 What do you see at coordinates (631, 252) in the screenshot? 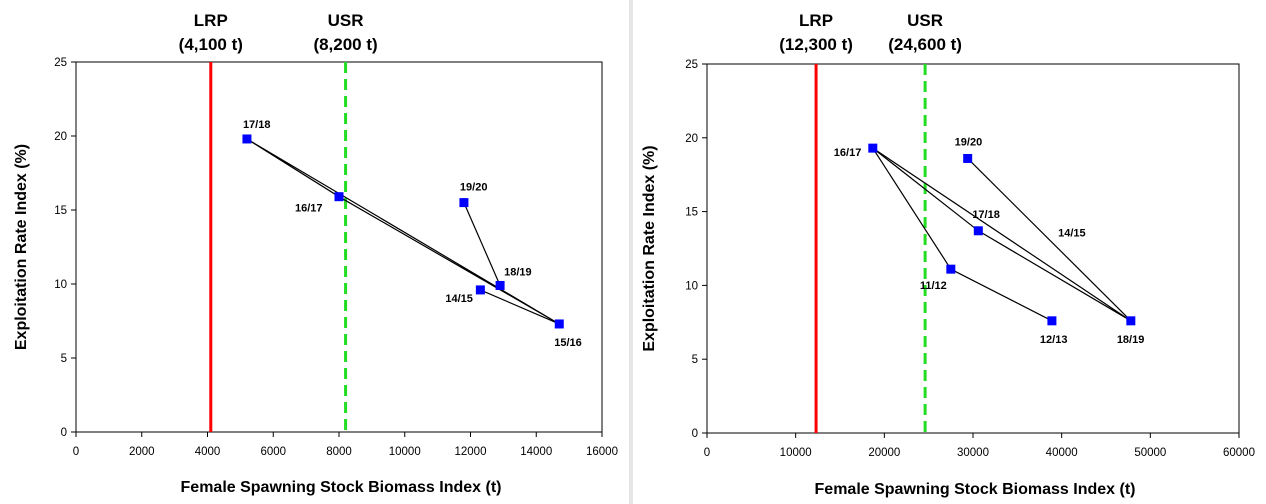
I see `panel-divider` at bounding box center [631, 252].